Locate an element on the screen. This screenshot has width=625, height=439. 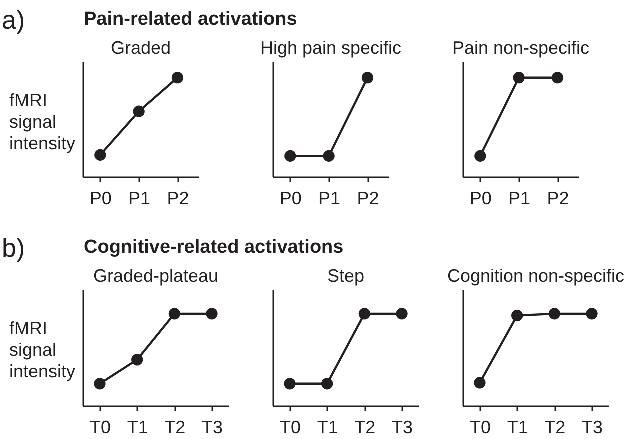
chart-title: Step is located at coordinates (346, 276).